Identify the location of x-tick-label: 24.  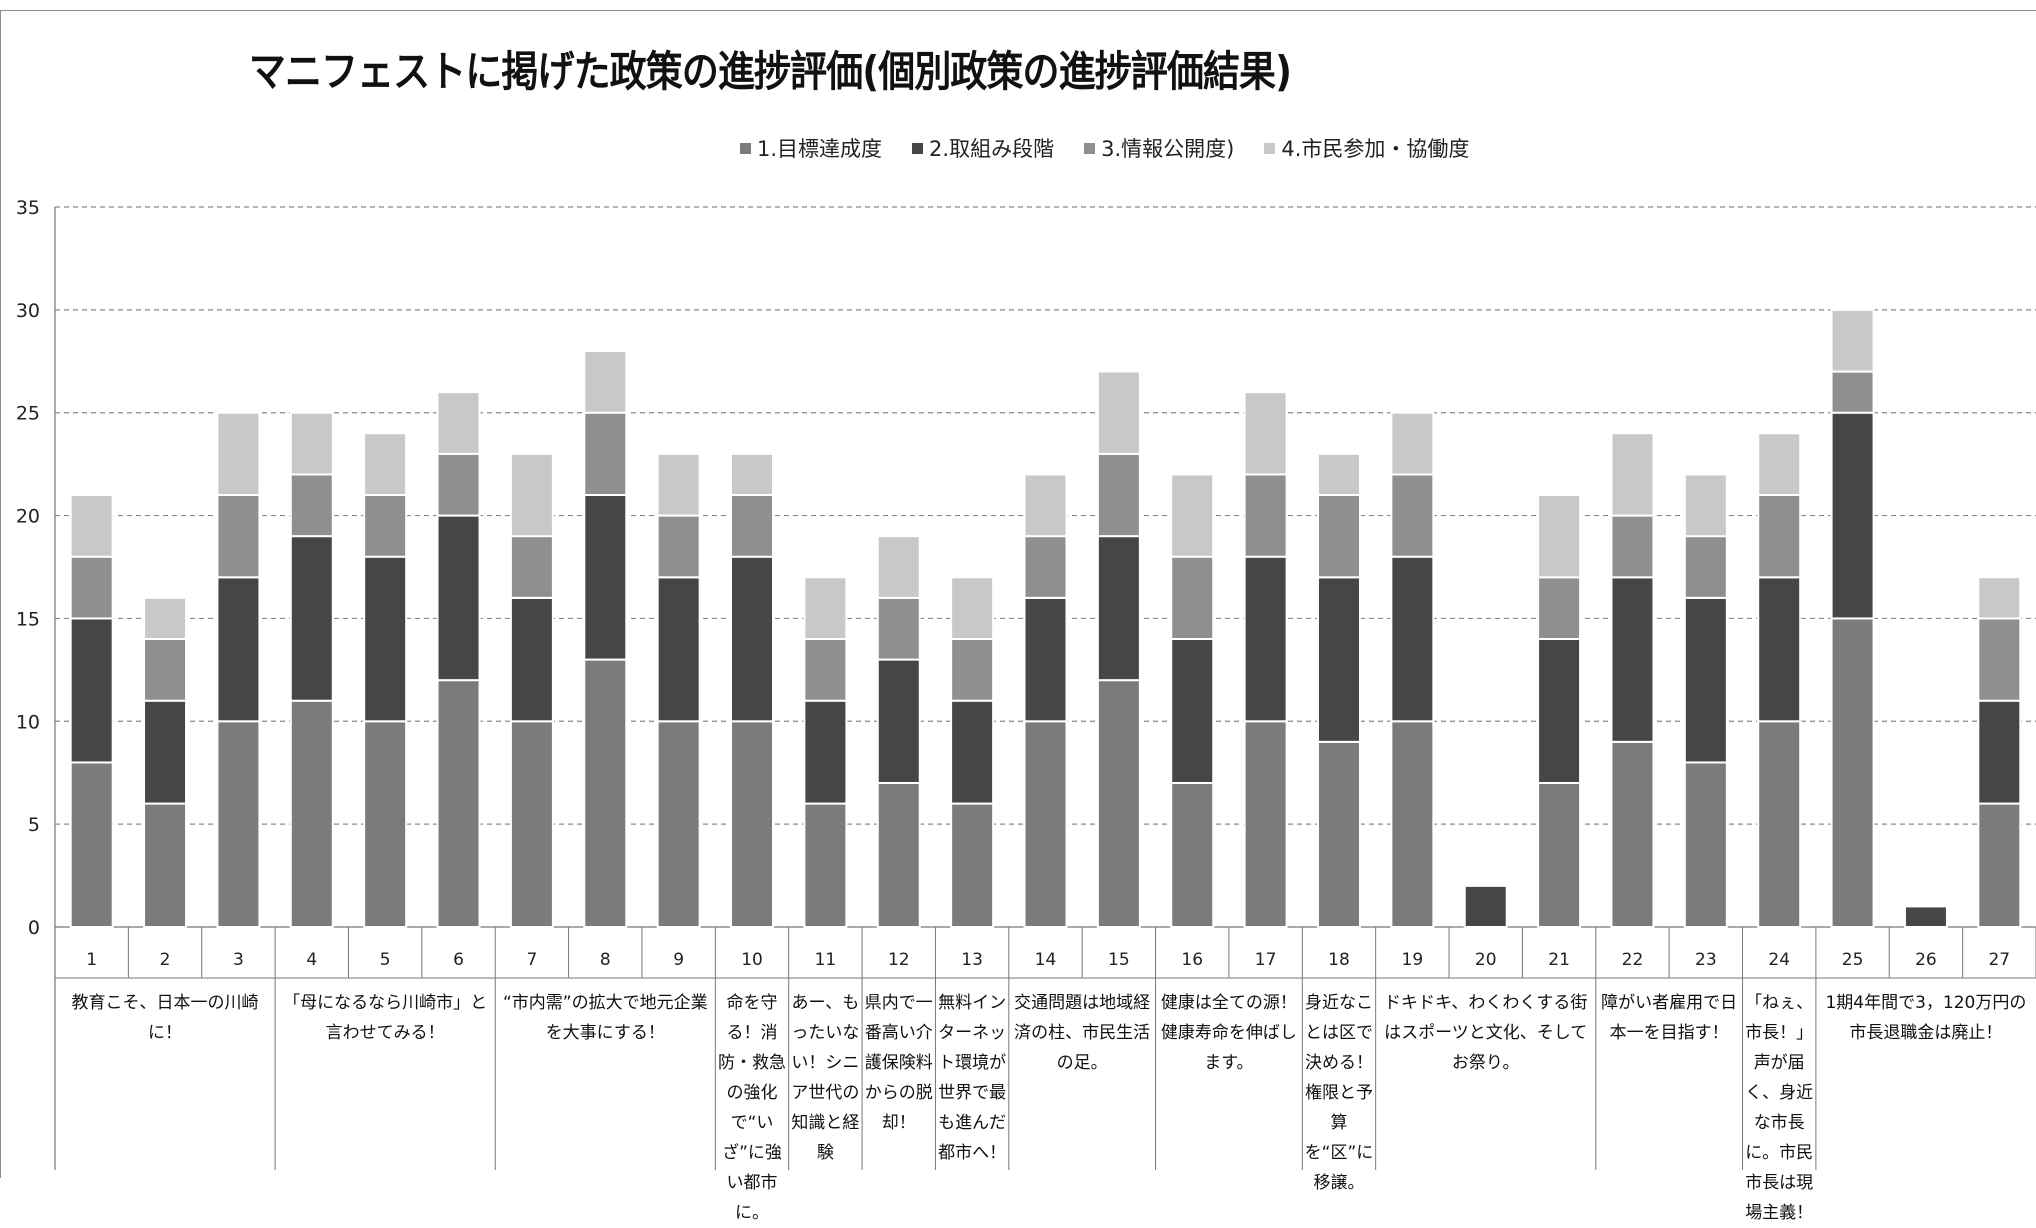
(1779, 960).